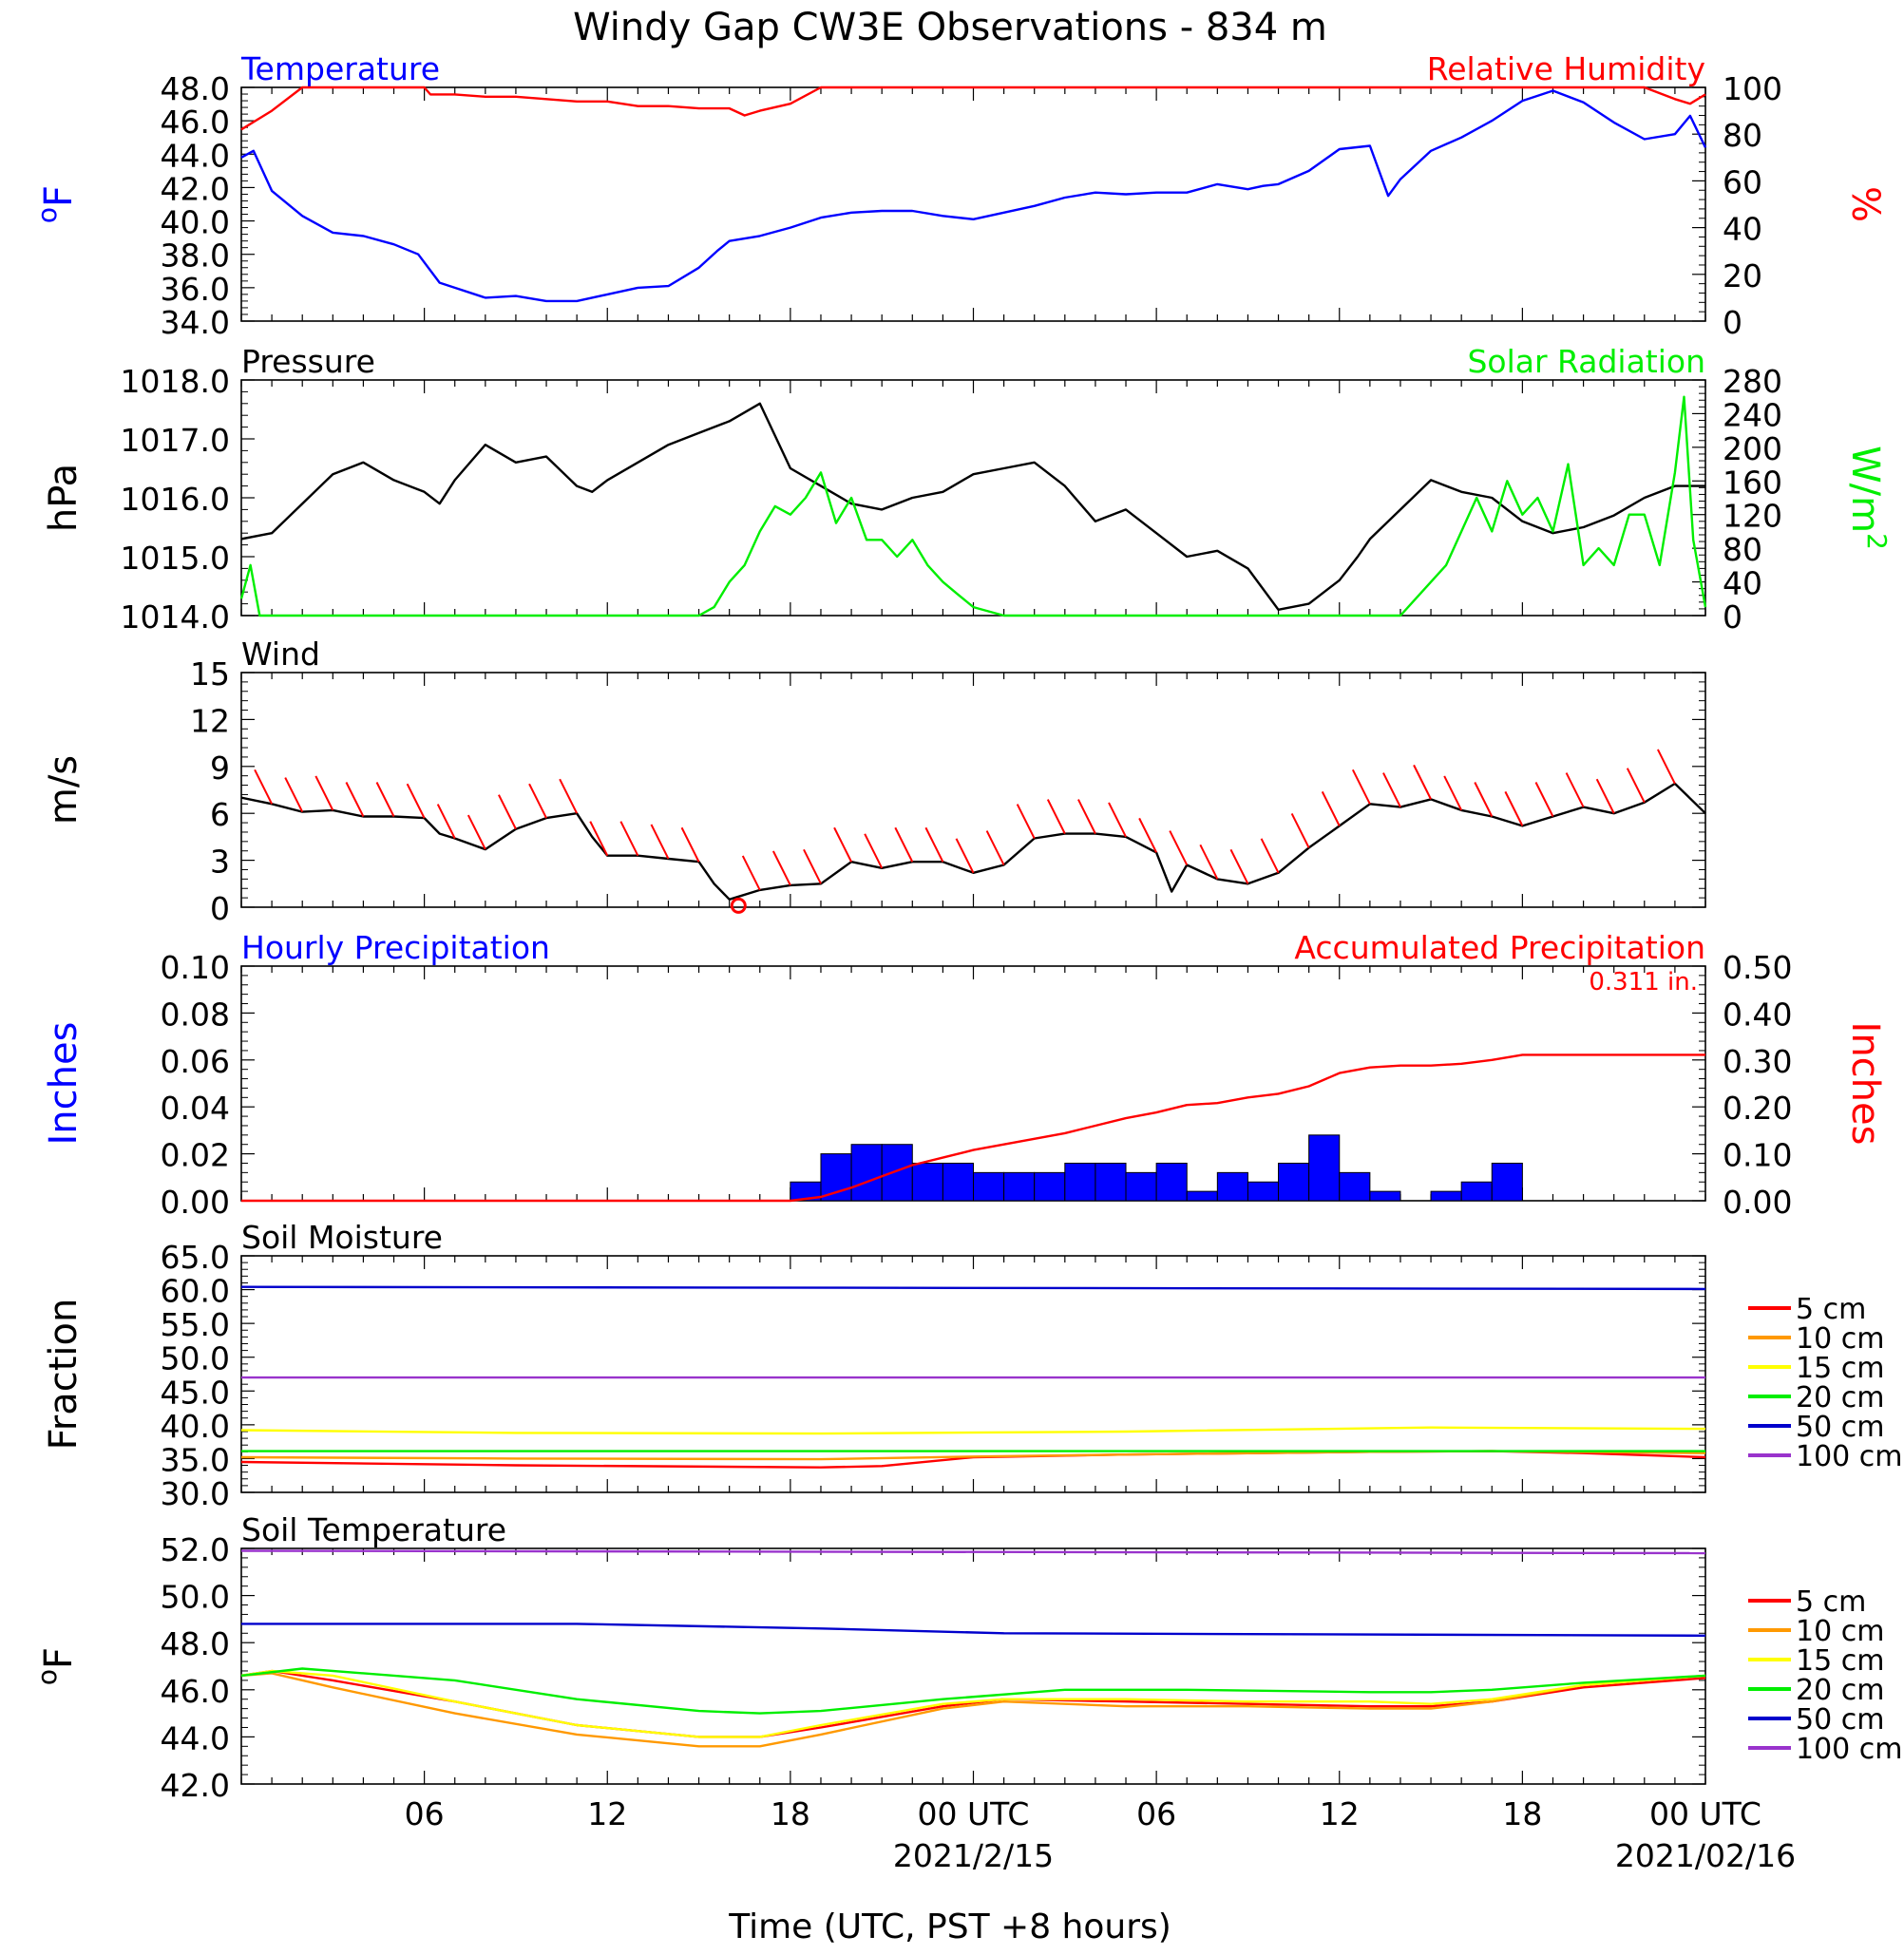 This screenshot has width=1904, height=1955. Describe the element at coordinates (1752, 381) in the screenshot. I see `y-tick-label-right: 280` at that location.